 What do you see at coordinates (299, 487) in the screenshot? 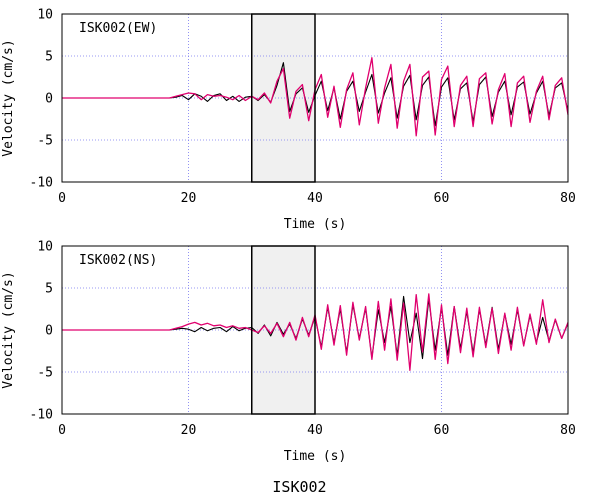
I see `figure-caption: ISK002` at bounding box center [299, 487].